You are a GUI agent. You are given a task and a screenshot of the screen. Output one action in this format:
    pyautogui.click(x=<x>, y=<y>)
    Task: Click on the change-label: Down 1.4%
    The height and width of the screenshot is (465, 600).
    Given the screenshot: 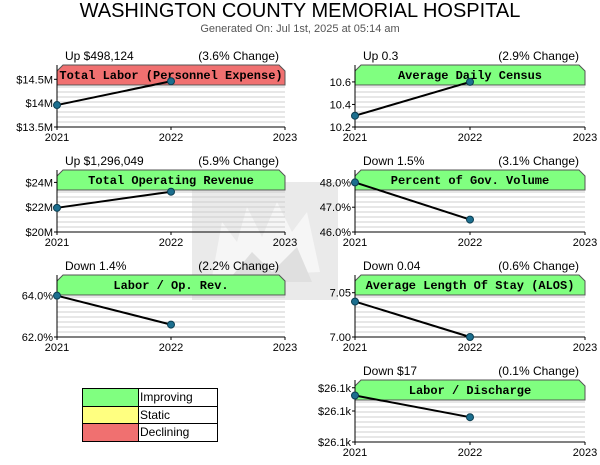 What is the action you would take?
    pyautogui.click(x=96, y=266)
    